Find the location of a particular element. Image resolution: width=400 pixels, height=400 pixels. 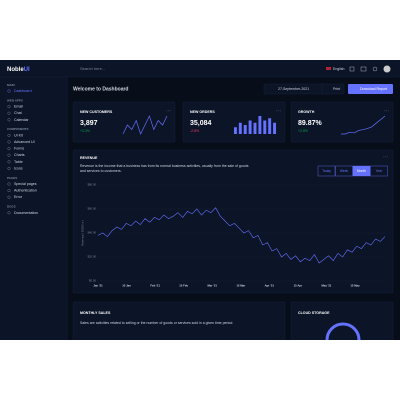

menu-item: Documentation is located at coordinates (26, 213).